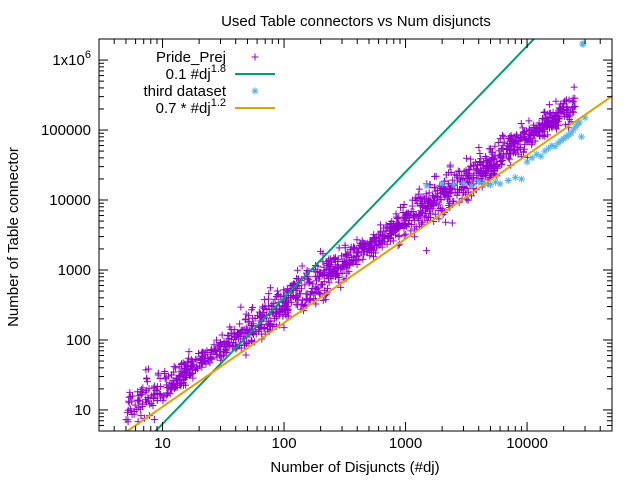 This screenshot has width=640, height=480. What do you see at coordinates (191, 107) in the screenshot?
I see `legend-label: 0.7 * #dj1.2` at bounding box center [191, 107].